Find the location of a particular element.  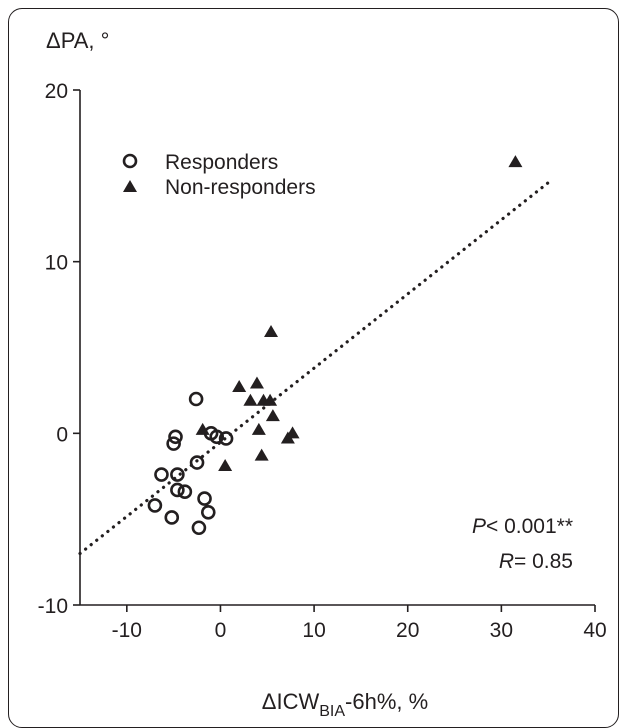

y-tick-label: -10 is located at coordinates (53, 606).